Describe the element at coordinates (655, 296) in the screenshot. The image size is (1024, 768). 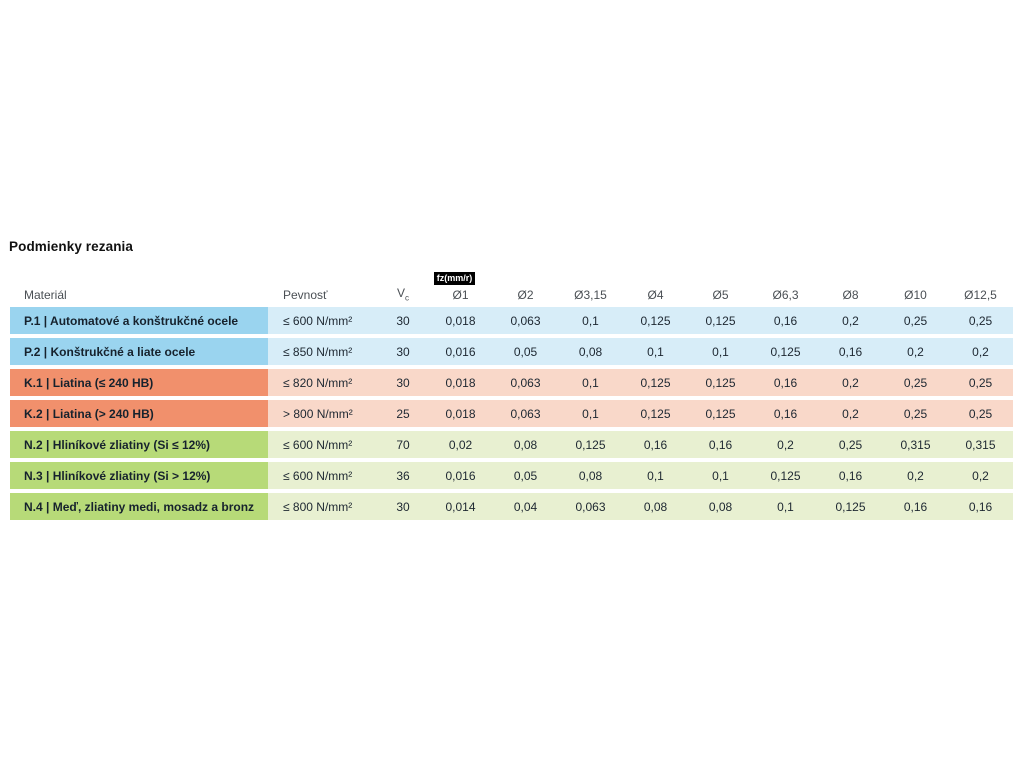
I see `col-header-diameter: Ø4` at that location.